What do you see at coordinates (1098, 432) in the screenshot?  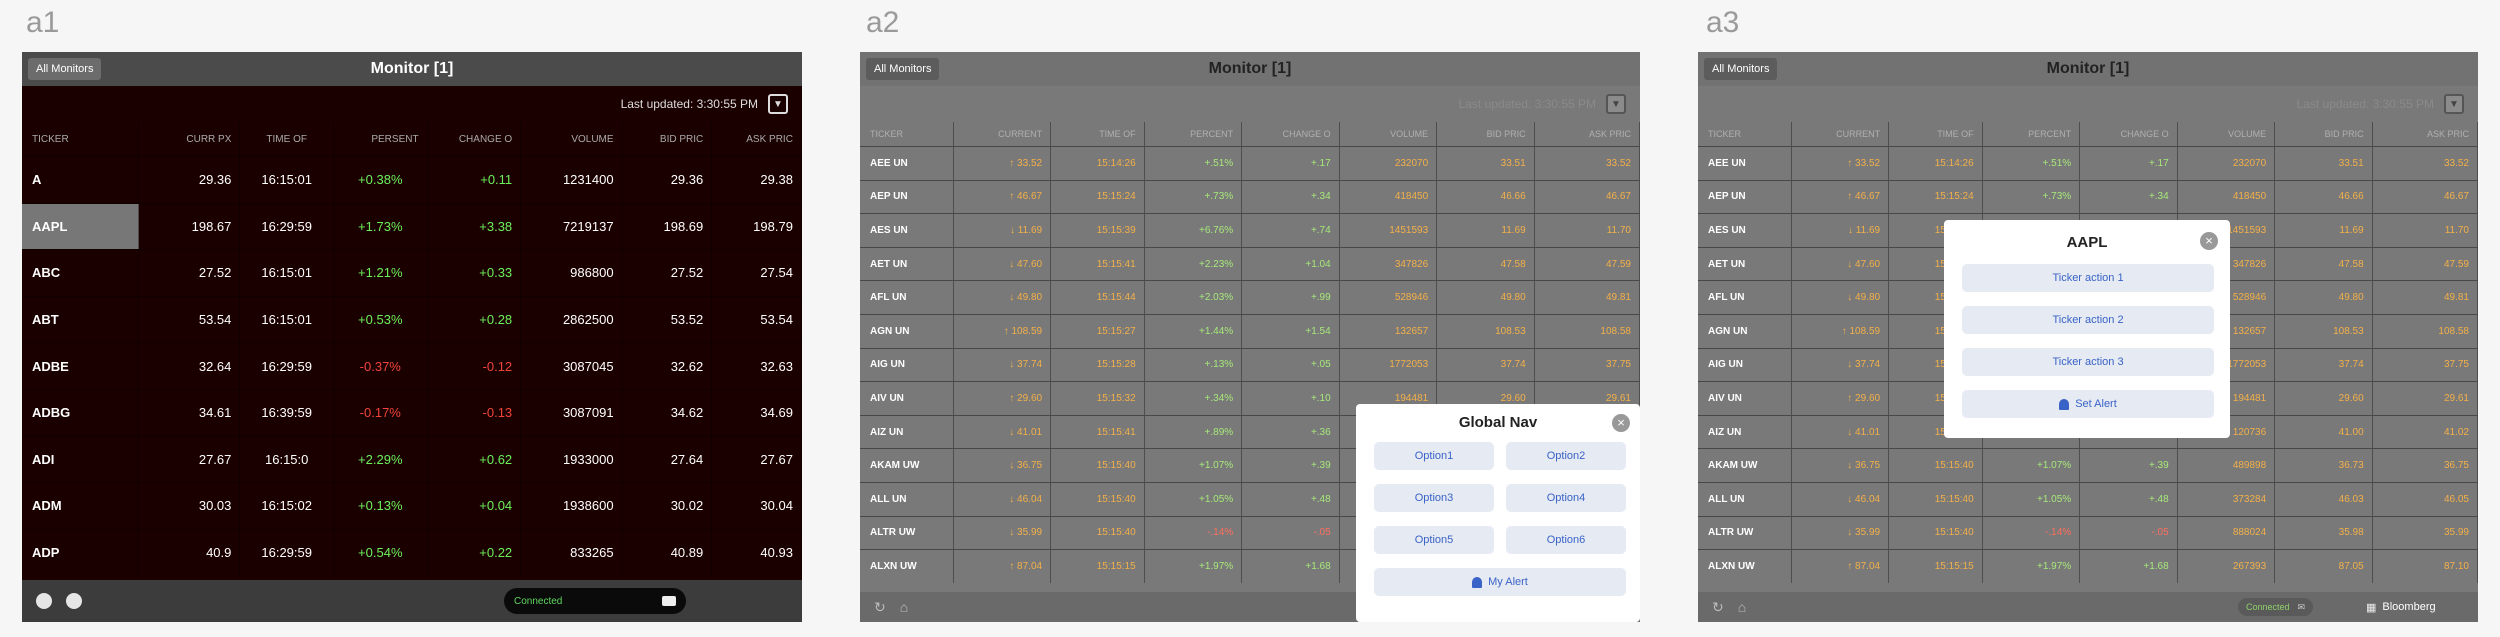 I see `cell-time: 15:15:41` at bounding box center [1098, 432].